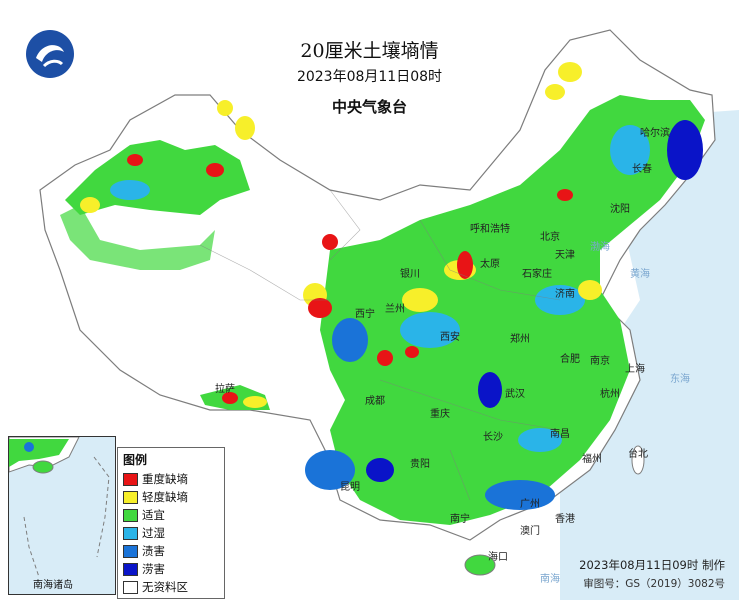  What do you see at coordinates (440, 414) in the screenshot?
I see `city-label: 重庆` at bounding box center [440, 414].